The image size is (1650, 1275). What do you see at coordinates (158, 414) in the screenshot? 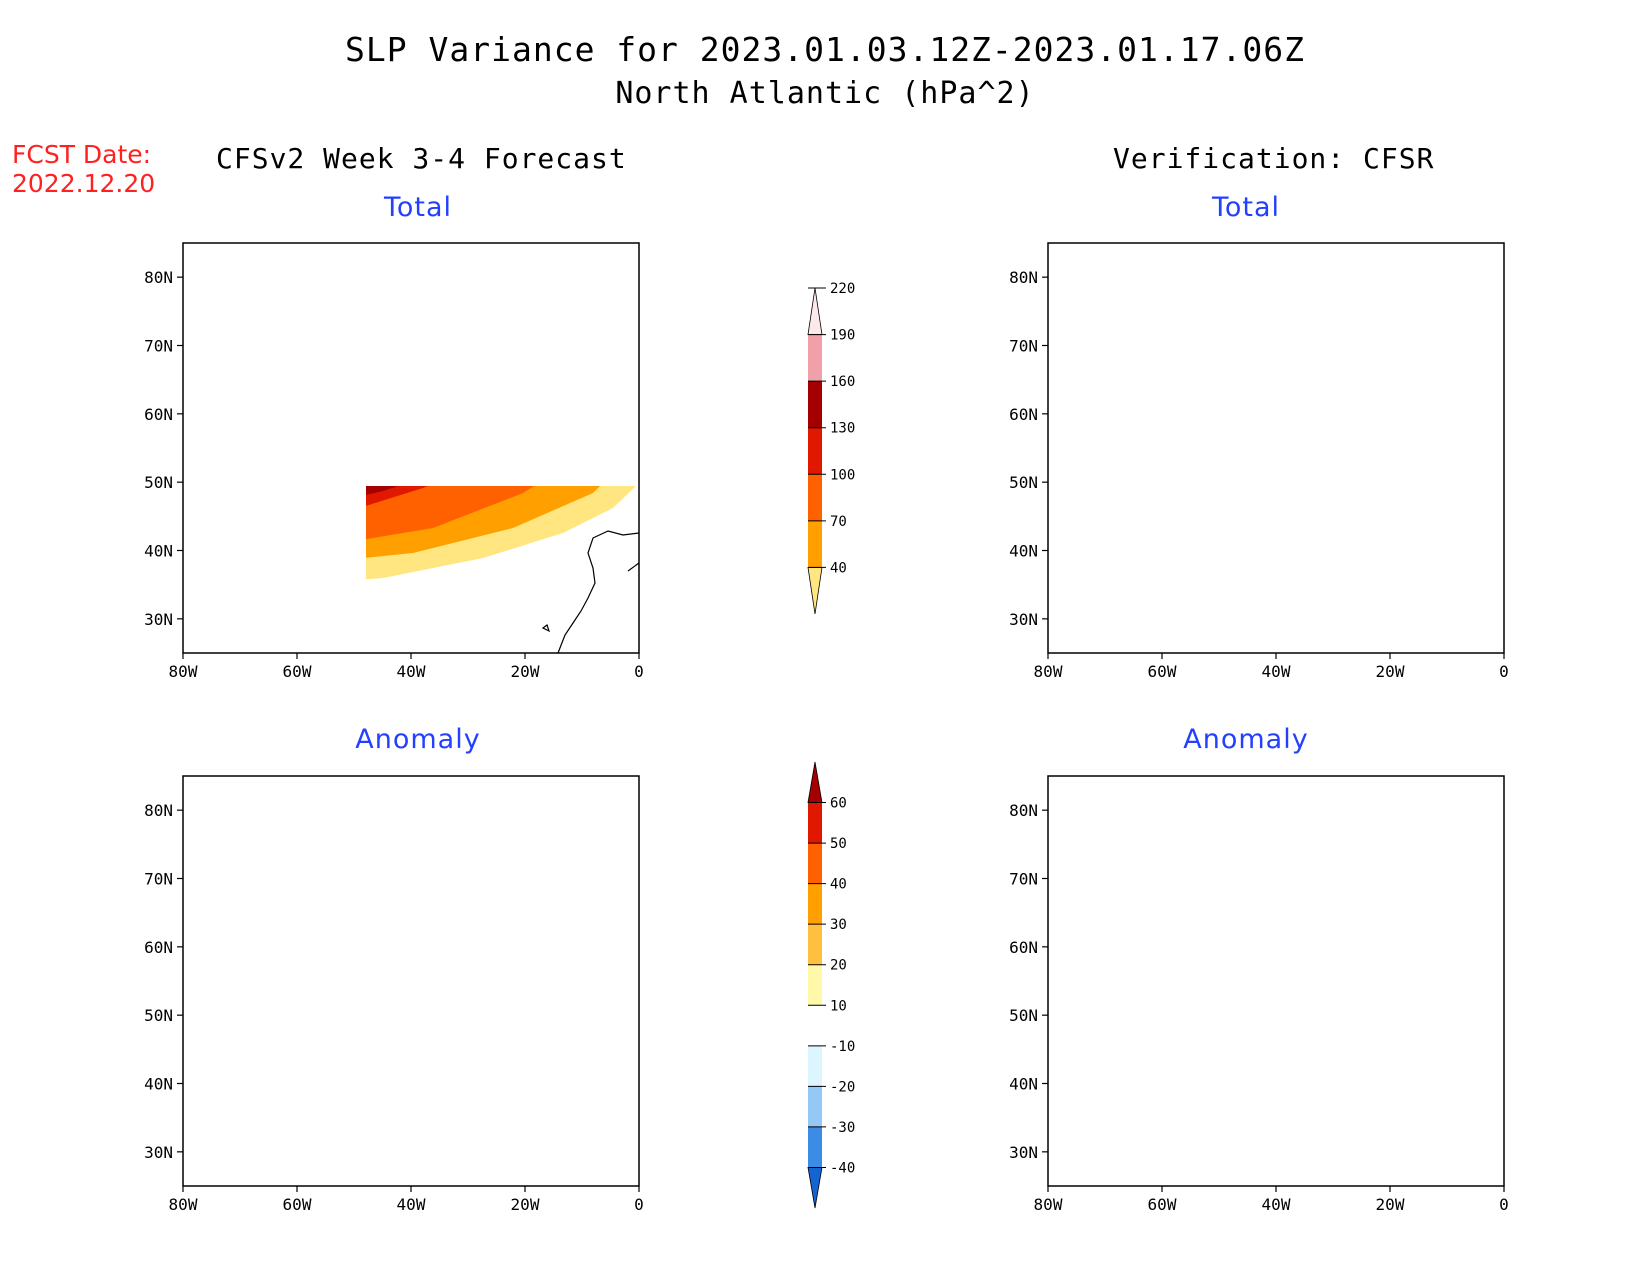
I see `forecast-total-lat-label: 60N` at bounding box center [158, 414].